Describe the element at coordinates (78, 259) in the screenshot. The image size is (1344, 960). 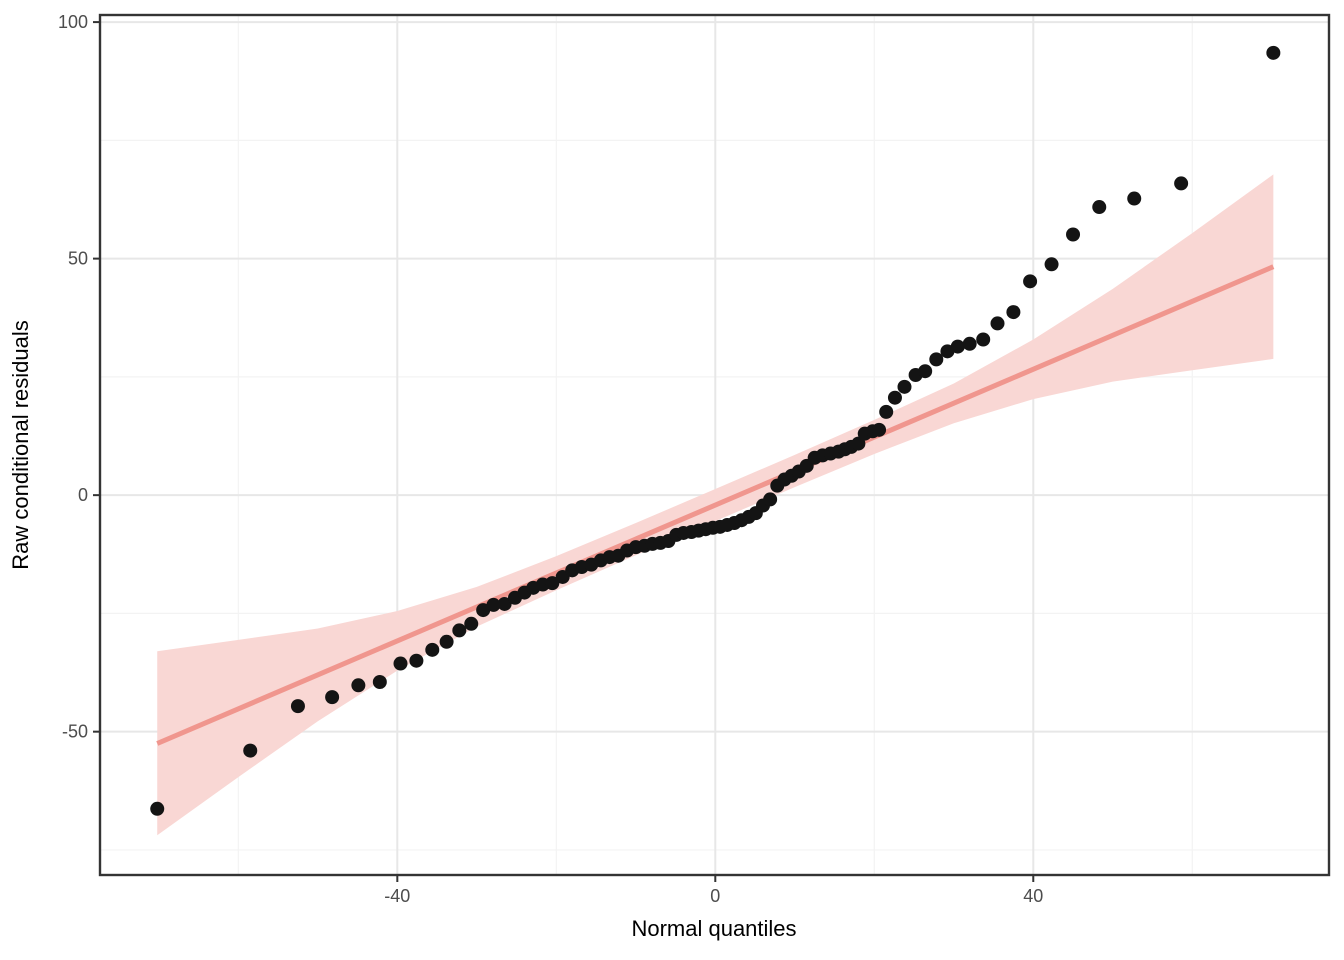
I see `y-tick-label: 50` at that location.